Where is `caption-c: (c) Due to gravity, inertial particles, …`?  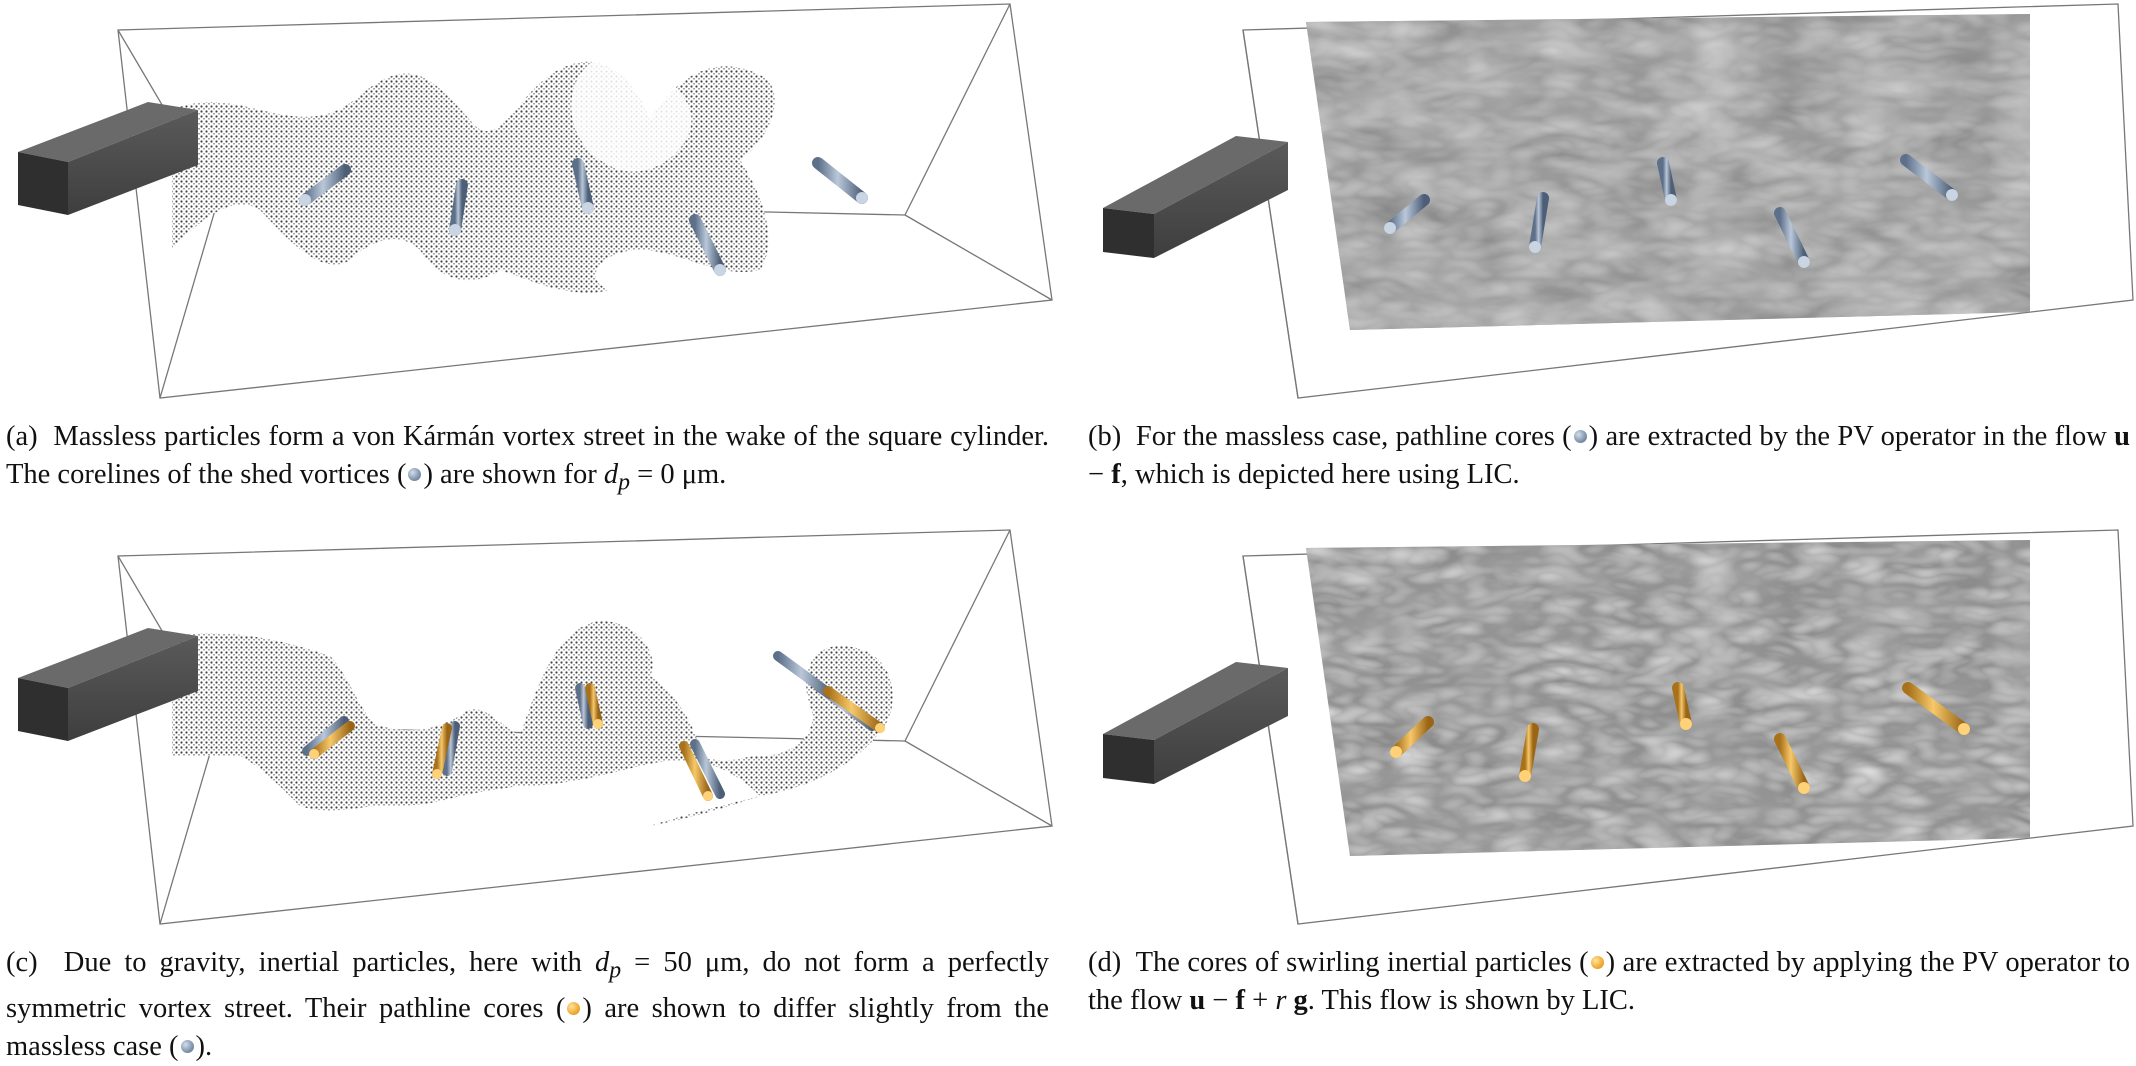 caption-c: (c) Due to gravity, inertial particles, … is located at coordinates (527, 1005).